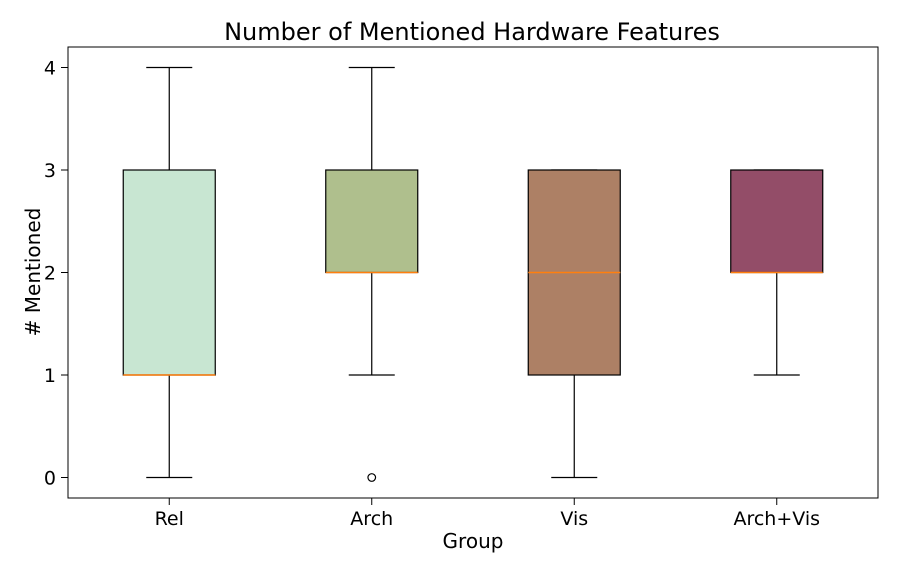 This screenshot has height=573, width=900. I want to click on outlier-point, so click(372, 477).